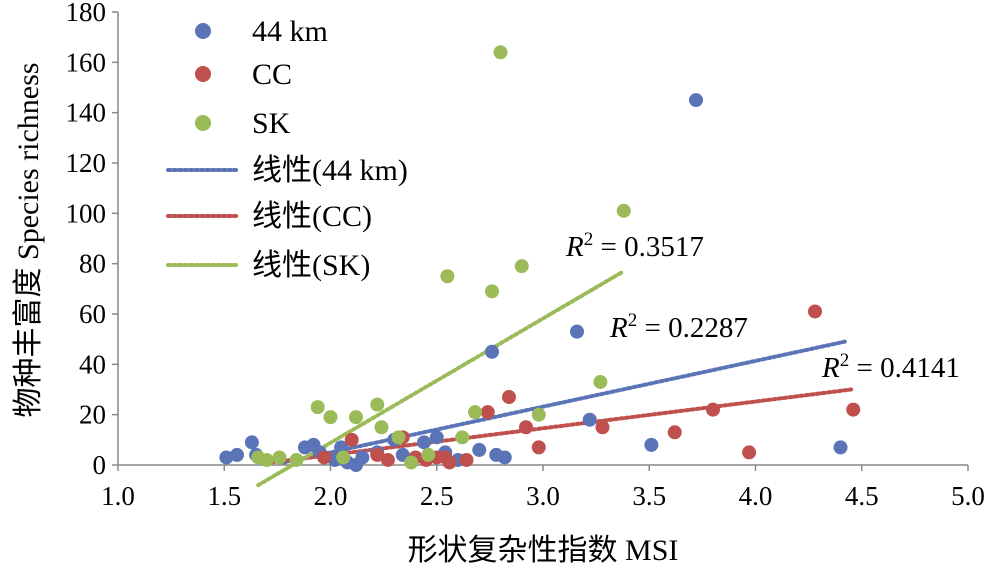 Image resolution: width=1000 pixels, height=570 pixels. Describe the element at coordinates (312, 216) in the screenshot. I see `legend-label: 线性(CC)` at that location.